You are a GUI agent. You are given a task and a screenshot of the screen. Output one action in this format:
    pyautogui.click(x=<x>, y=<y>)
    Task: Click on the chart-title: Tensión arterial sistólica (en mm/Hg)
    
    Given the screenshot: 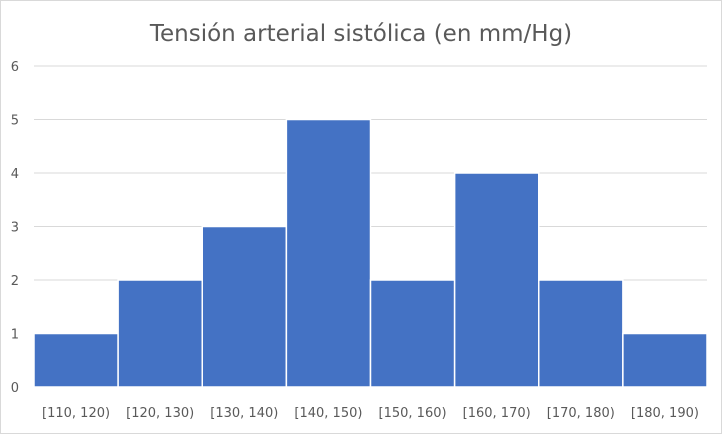 What is the action you would take?
    pyautogui.click(x=360, y=34)
    